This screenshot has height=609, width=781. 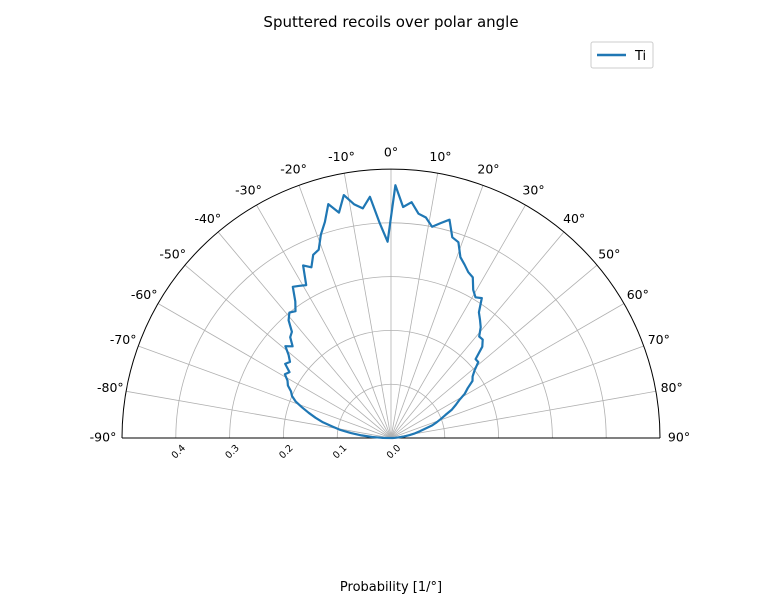 I want to click on chart-title: Sputtered recoils over polar angle, so click(x=390, y=22).